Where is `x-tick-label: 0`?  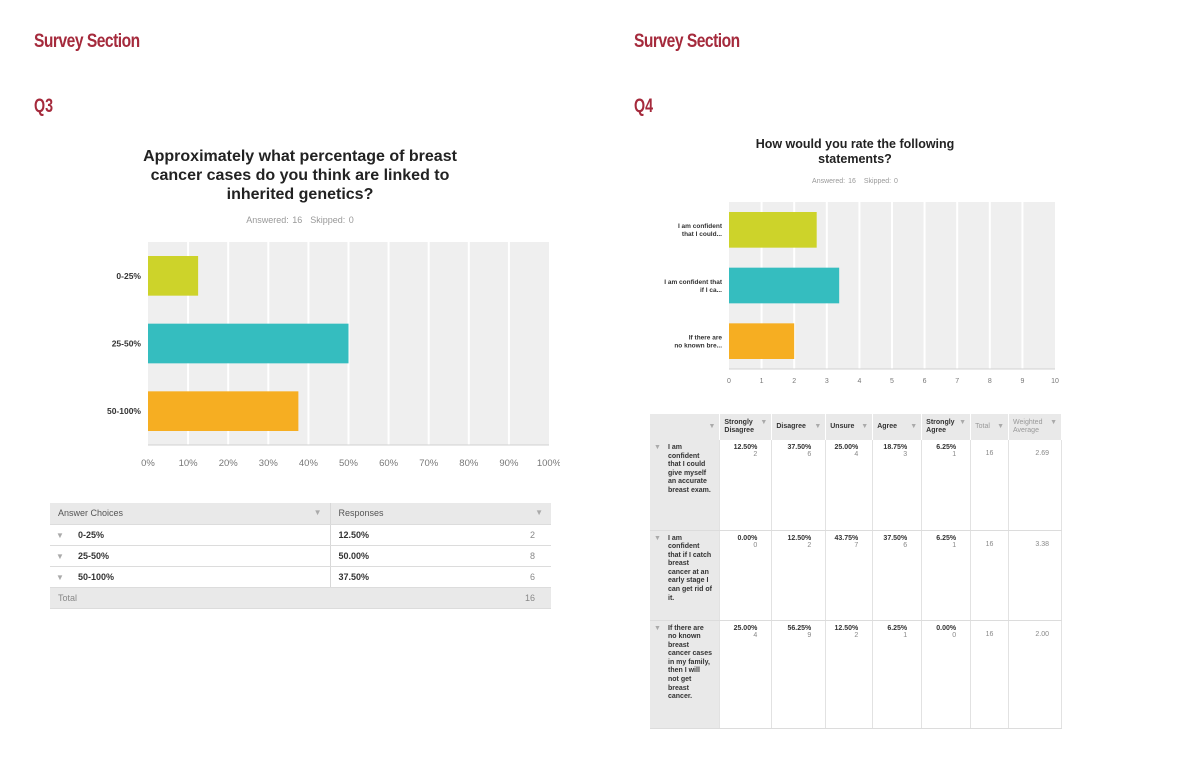 x-tick-label: 0 is located at coordinates (729, 381).